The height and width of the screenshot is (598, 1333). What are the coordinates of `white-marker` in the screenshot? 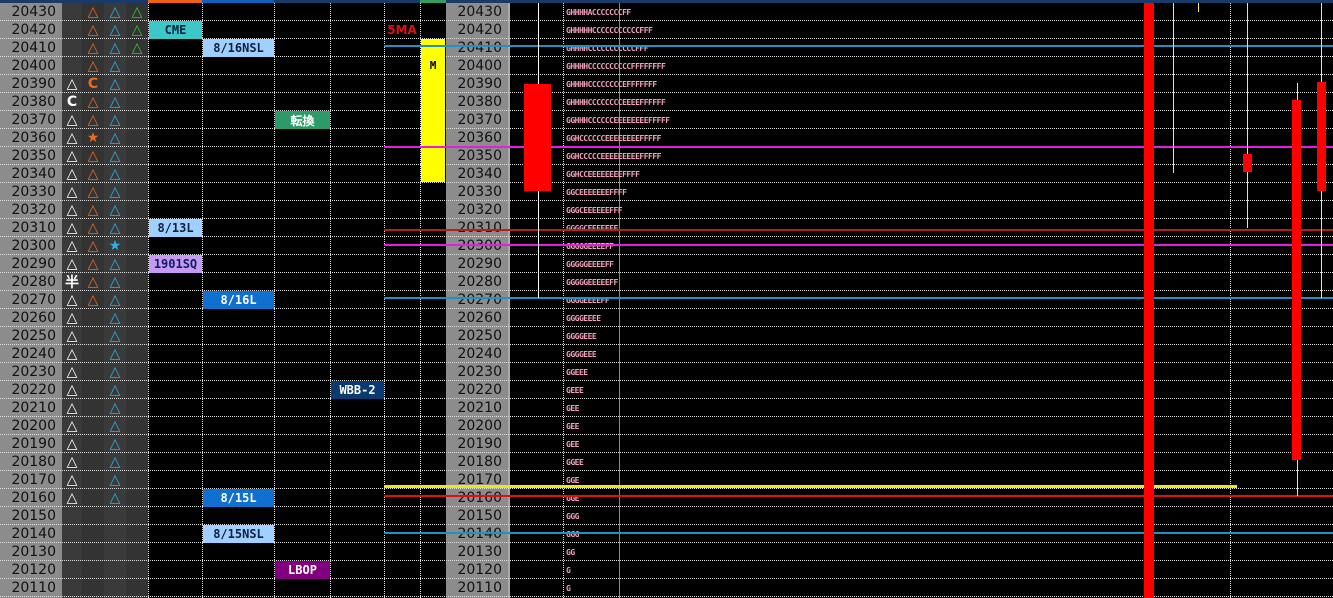 It's located at (72, 588).